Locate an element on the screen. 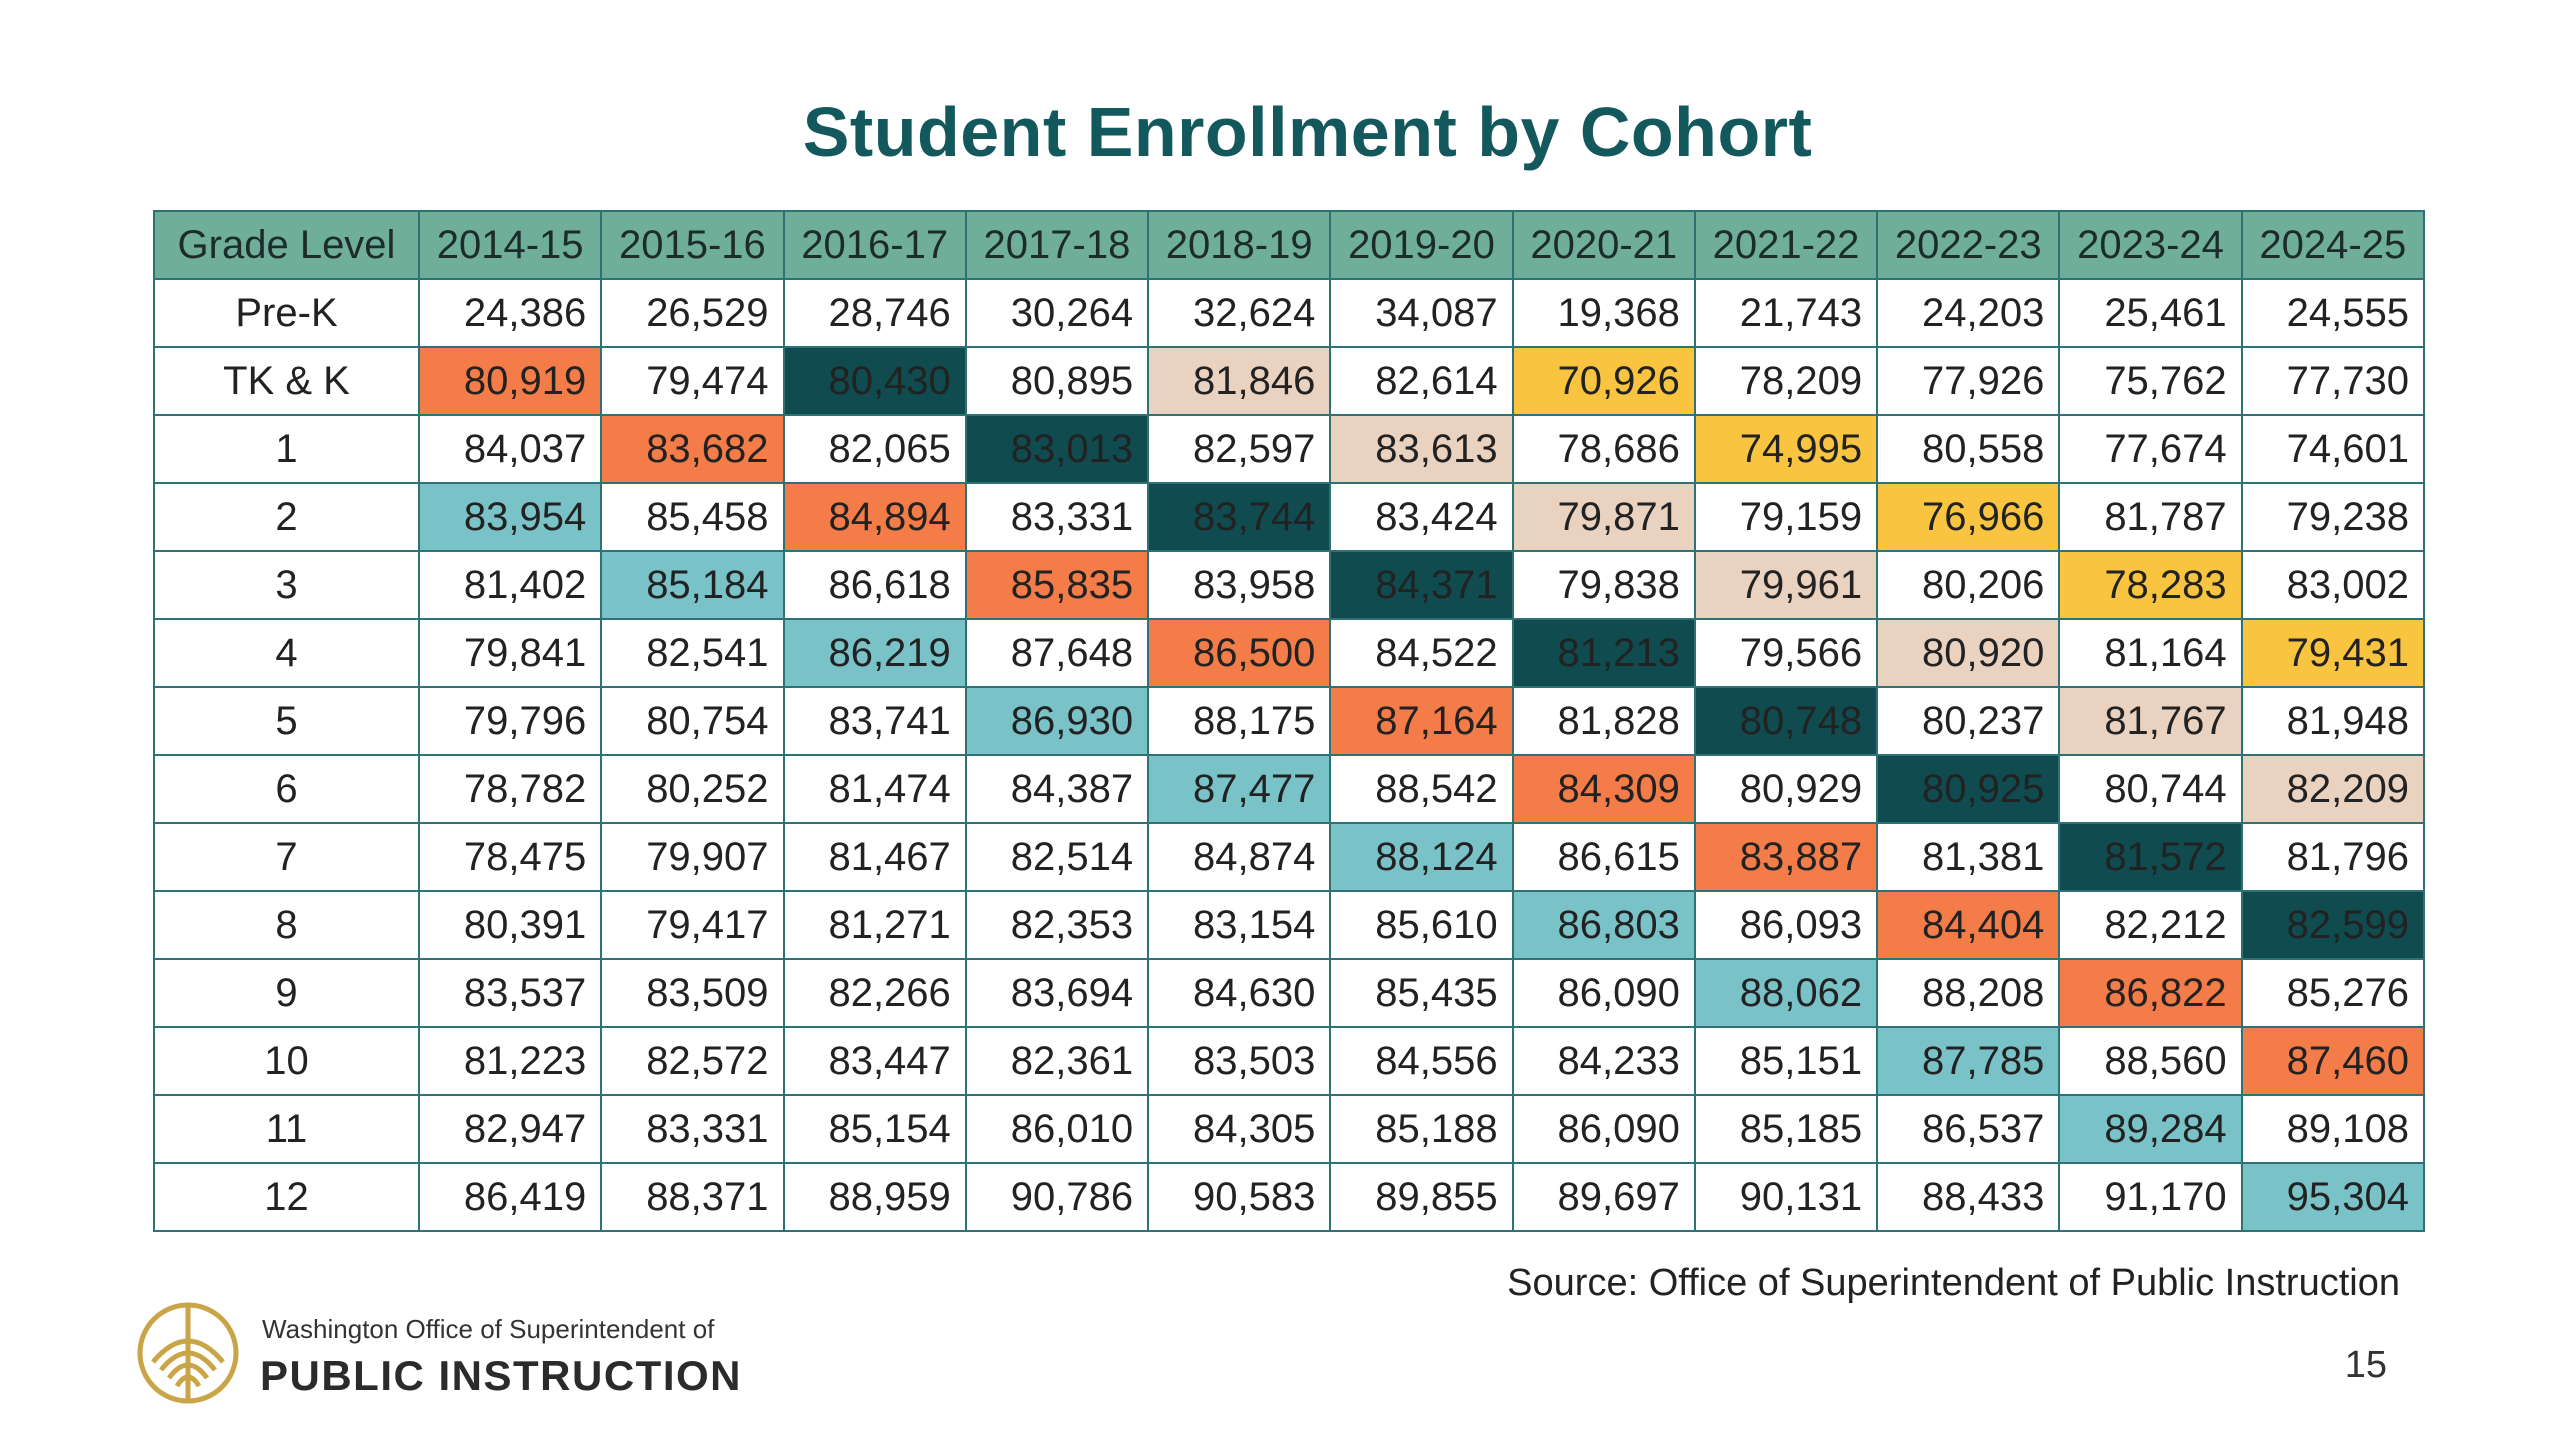 The image size is (2560, 1440). enrollment-cell: 90,583 is located at coordinates (1239, 1197).